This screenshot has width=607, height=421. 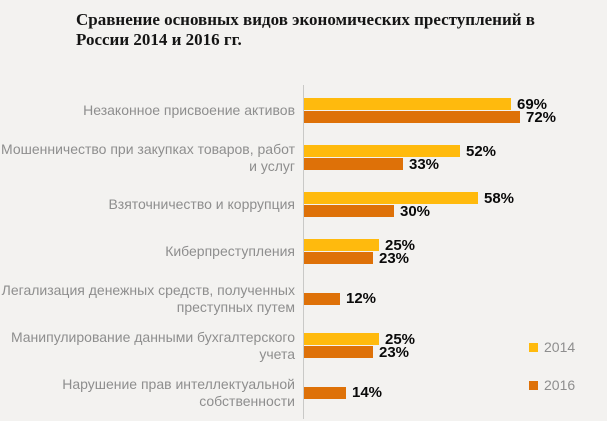 What do you see at coordinates (560, 347) in the screenshot?
I see `legend-label: 2014` at bounding box center [560, 347].